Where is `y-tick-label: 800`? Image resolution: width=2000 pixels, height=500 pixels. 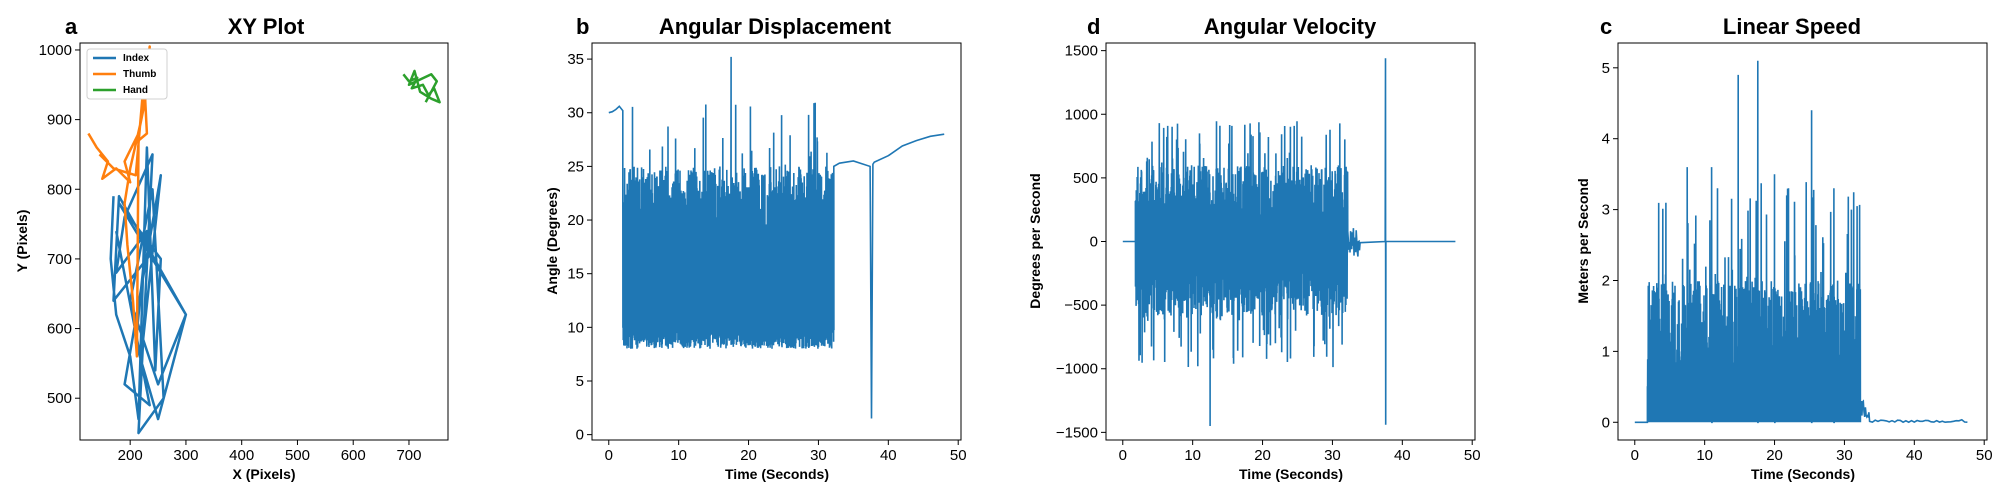
y-tick-label: 800 is located at coordinates (59, 189).